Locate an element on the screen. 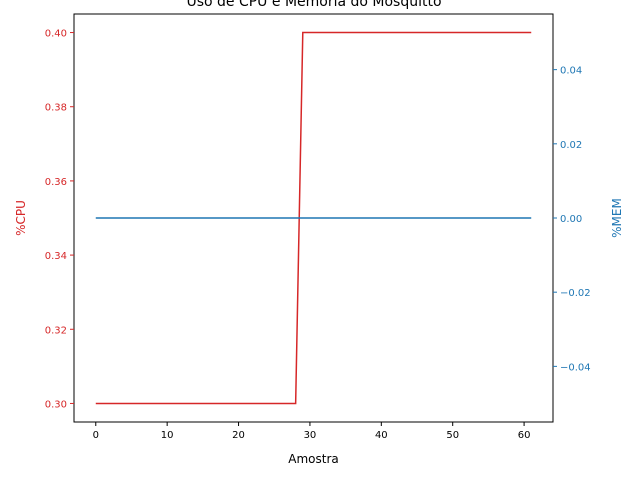 The image size is (640, 480). left-y-axis-label: %CPU is located at coordinates (21, 218).